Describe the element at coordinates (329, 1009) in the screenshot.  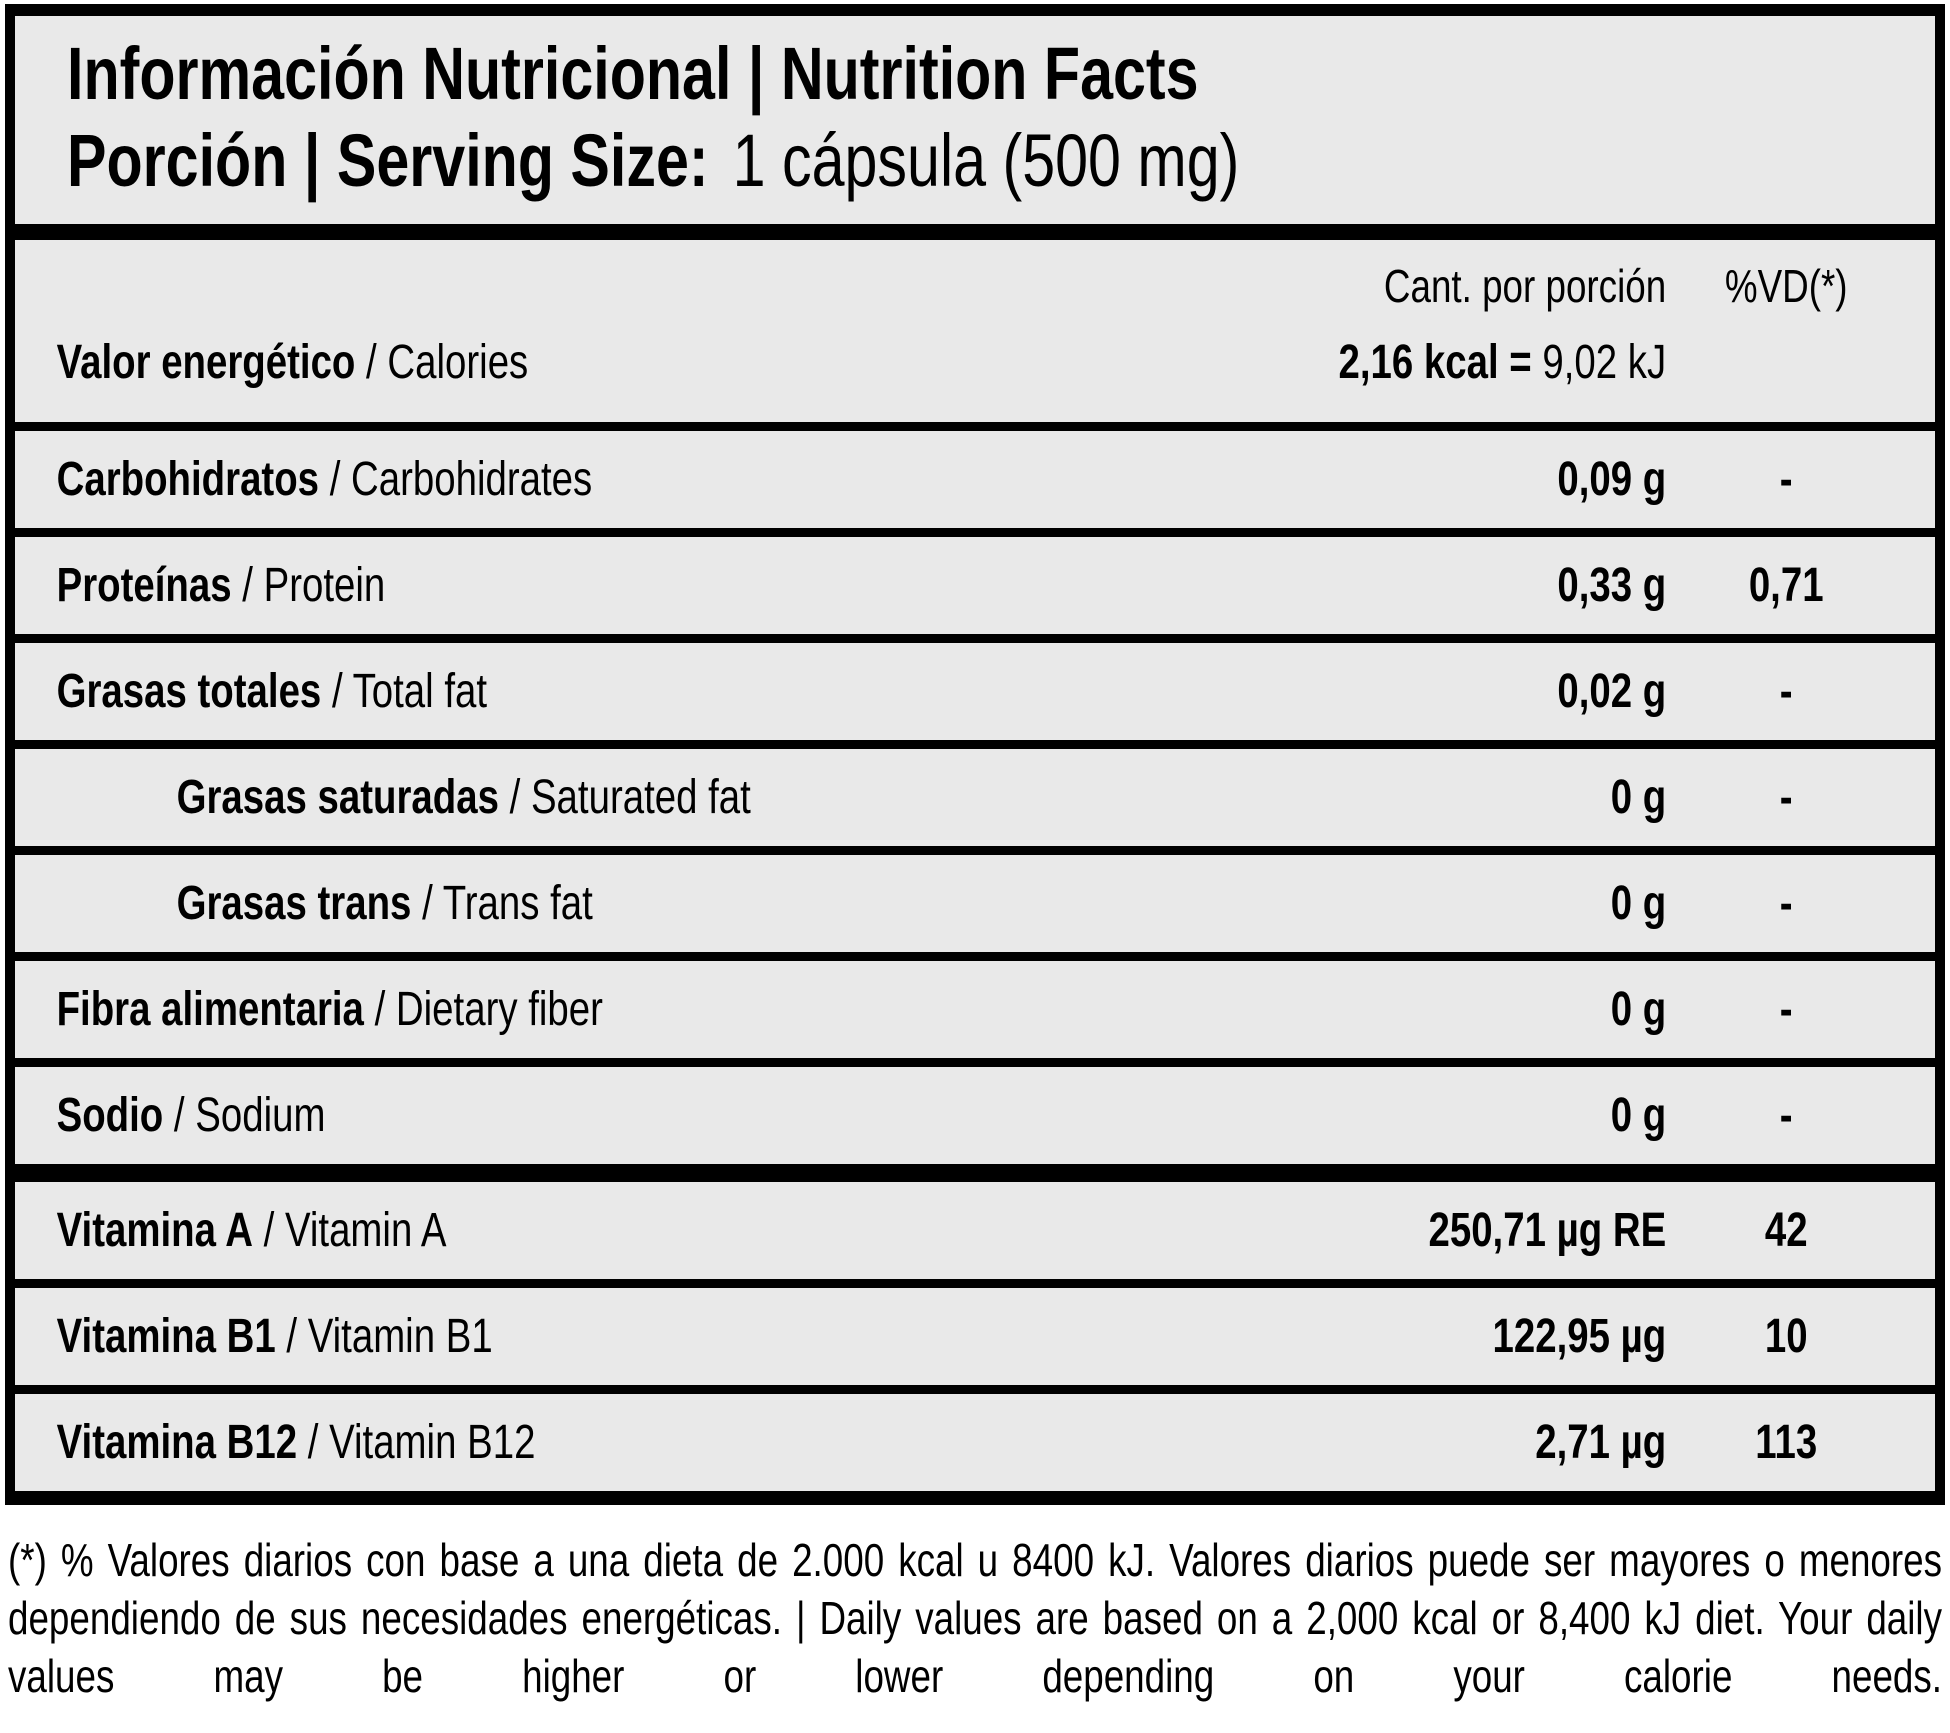
I see `nutrient-name: Fibra alimentaria / Dietary fiber` at that location.